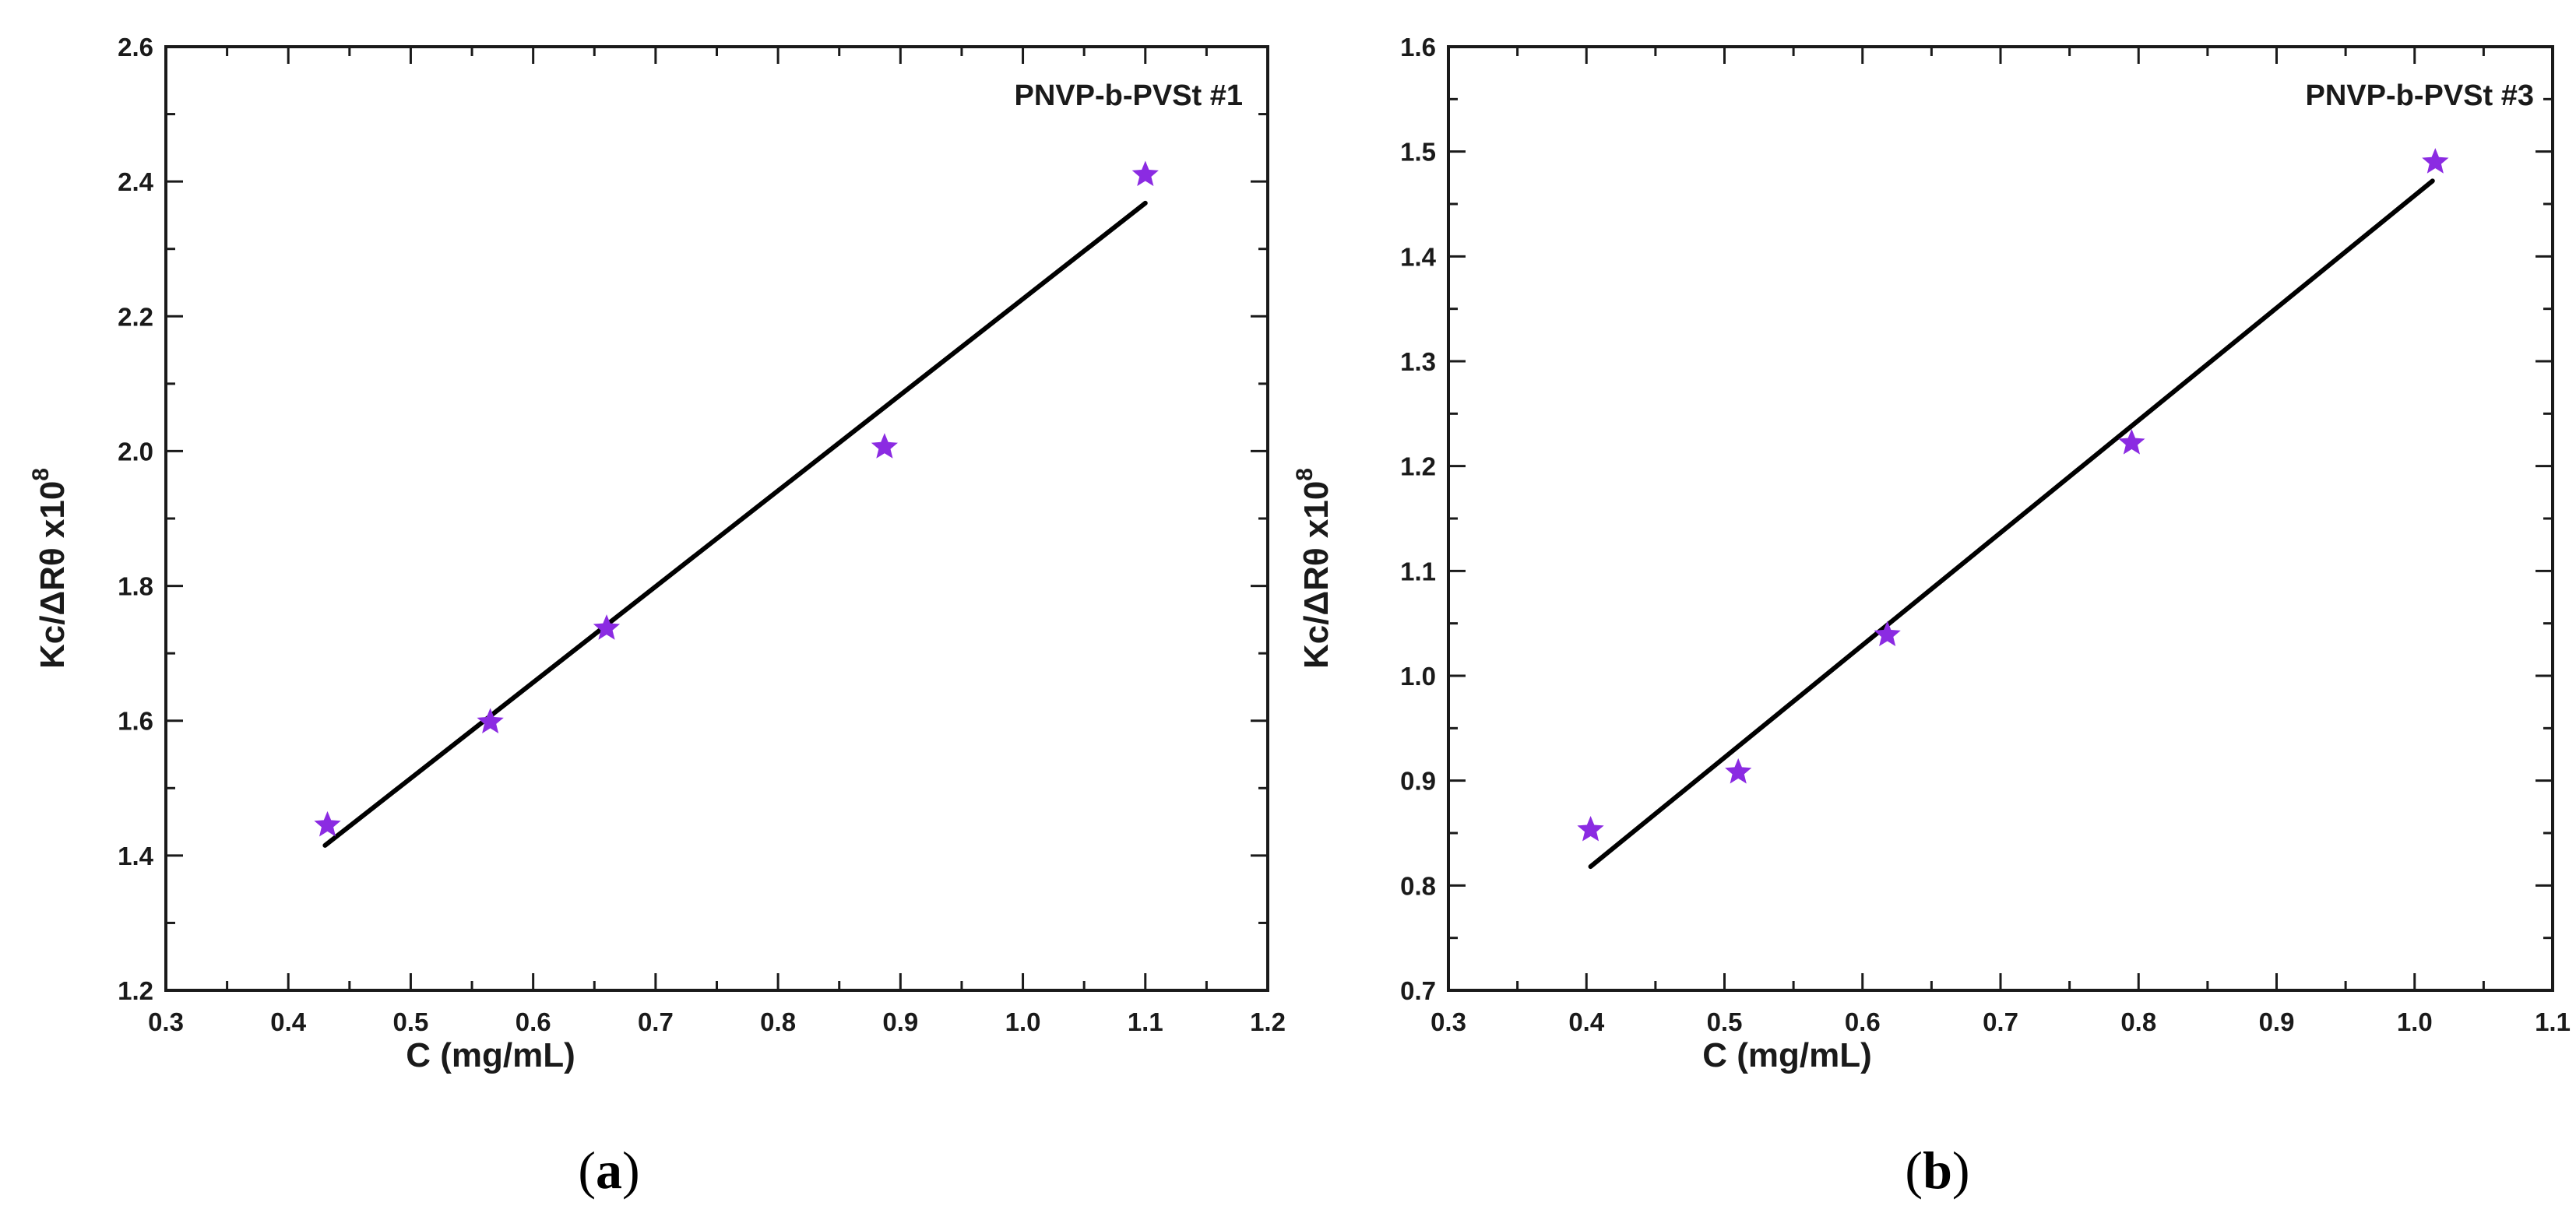 The width and height of the screenshot is (2576, 1227). I want to click on chart-a-x-tick-label: 0.7, so click(656, 1022).